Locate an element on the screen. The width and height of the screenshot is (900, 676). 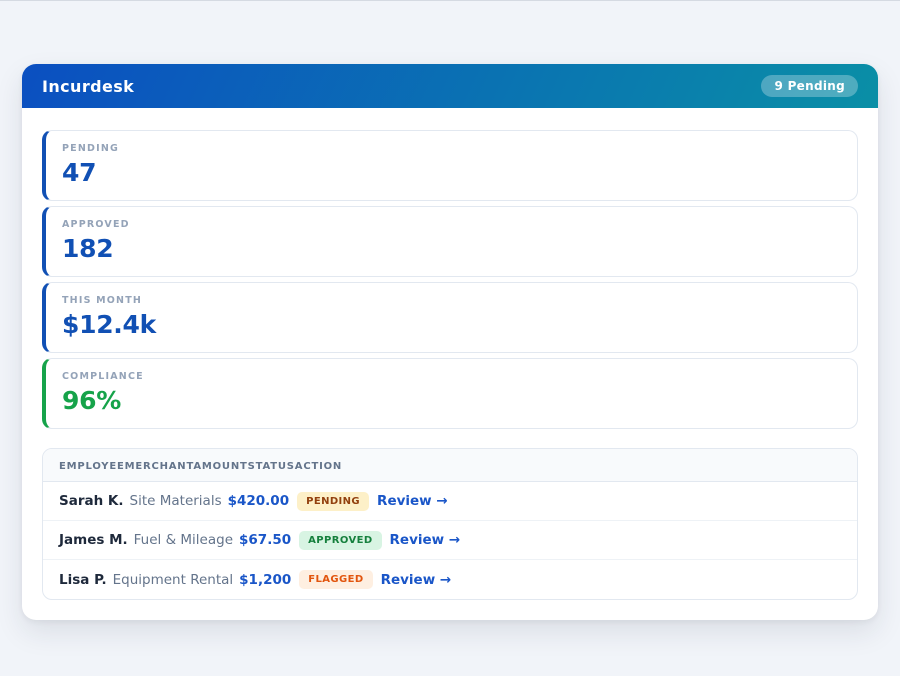
amount-value: $420.00 is located at coordinates (258, 501).